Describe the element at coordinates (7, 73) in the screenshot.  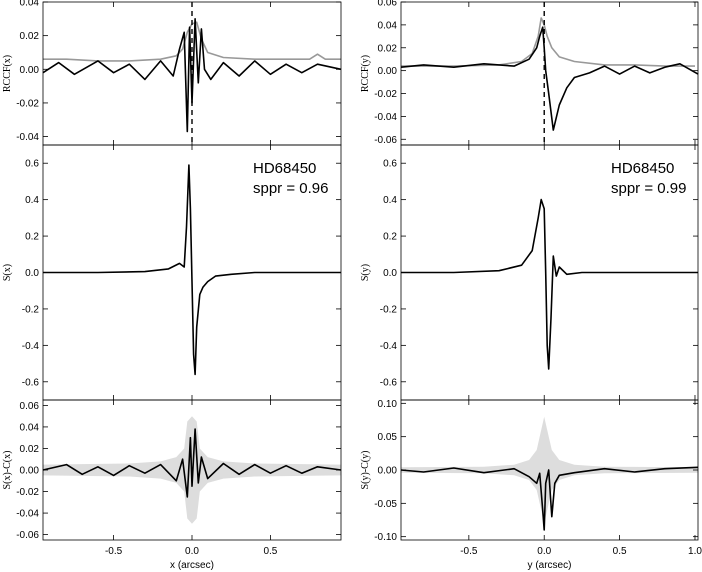
I see `left-top-ylabel: RCCF(x)` at that location.